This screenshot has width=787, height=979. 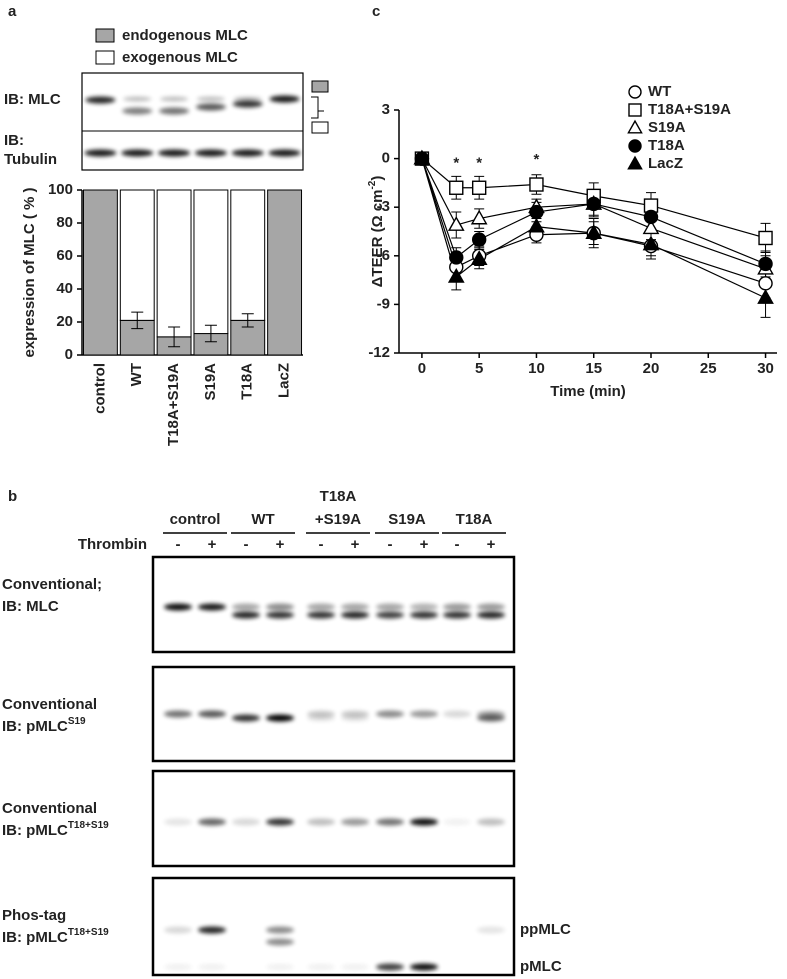 I want to click on panel-letter: a, so click(x=12, y=11).